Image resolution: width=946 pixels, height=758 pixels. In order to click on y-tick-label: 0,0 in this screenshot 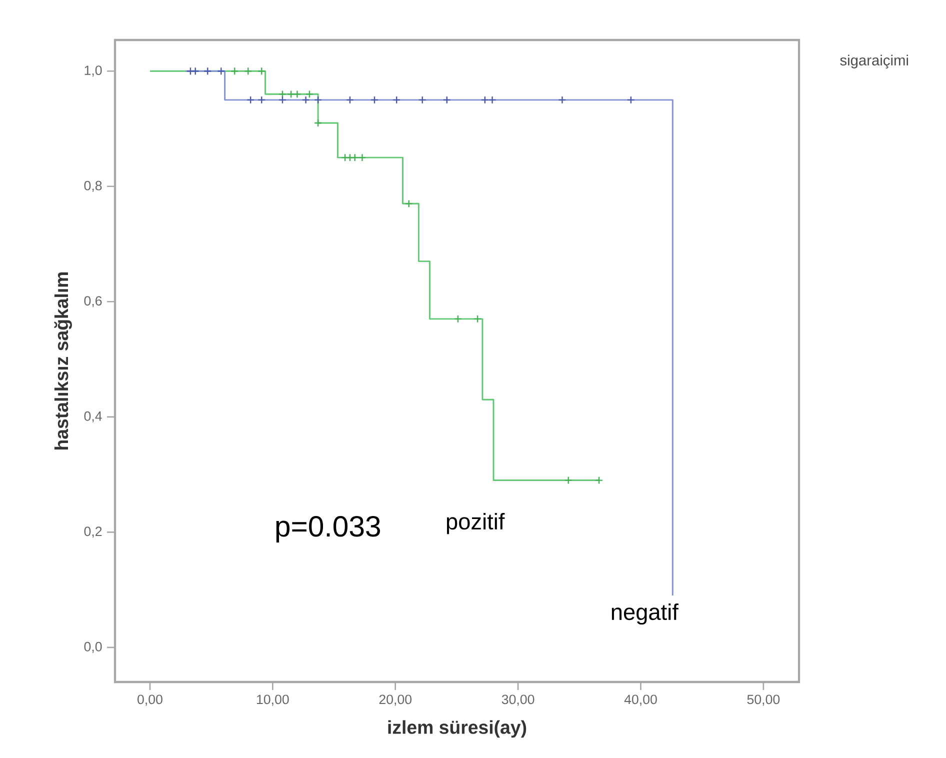, I will do `click(93, 647)`.